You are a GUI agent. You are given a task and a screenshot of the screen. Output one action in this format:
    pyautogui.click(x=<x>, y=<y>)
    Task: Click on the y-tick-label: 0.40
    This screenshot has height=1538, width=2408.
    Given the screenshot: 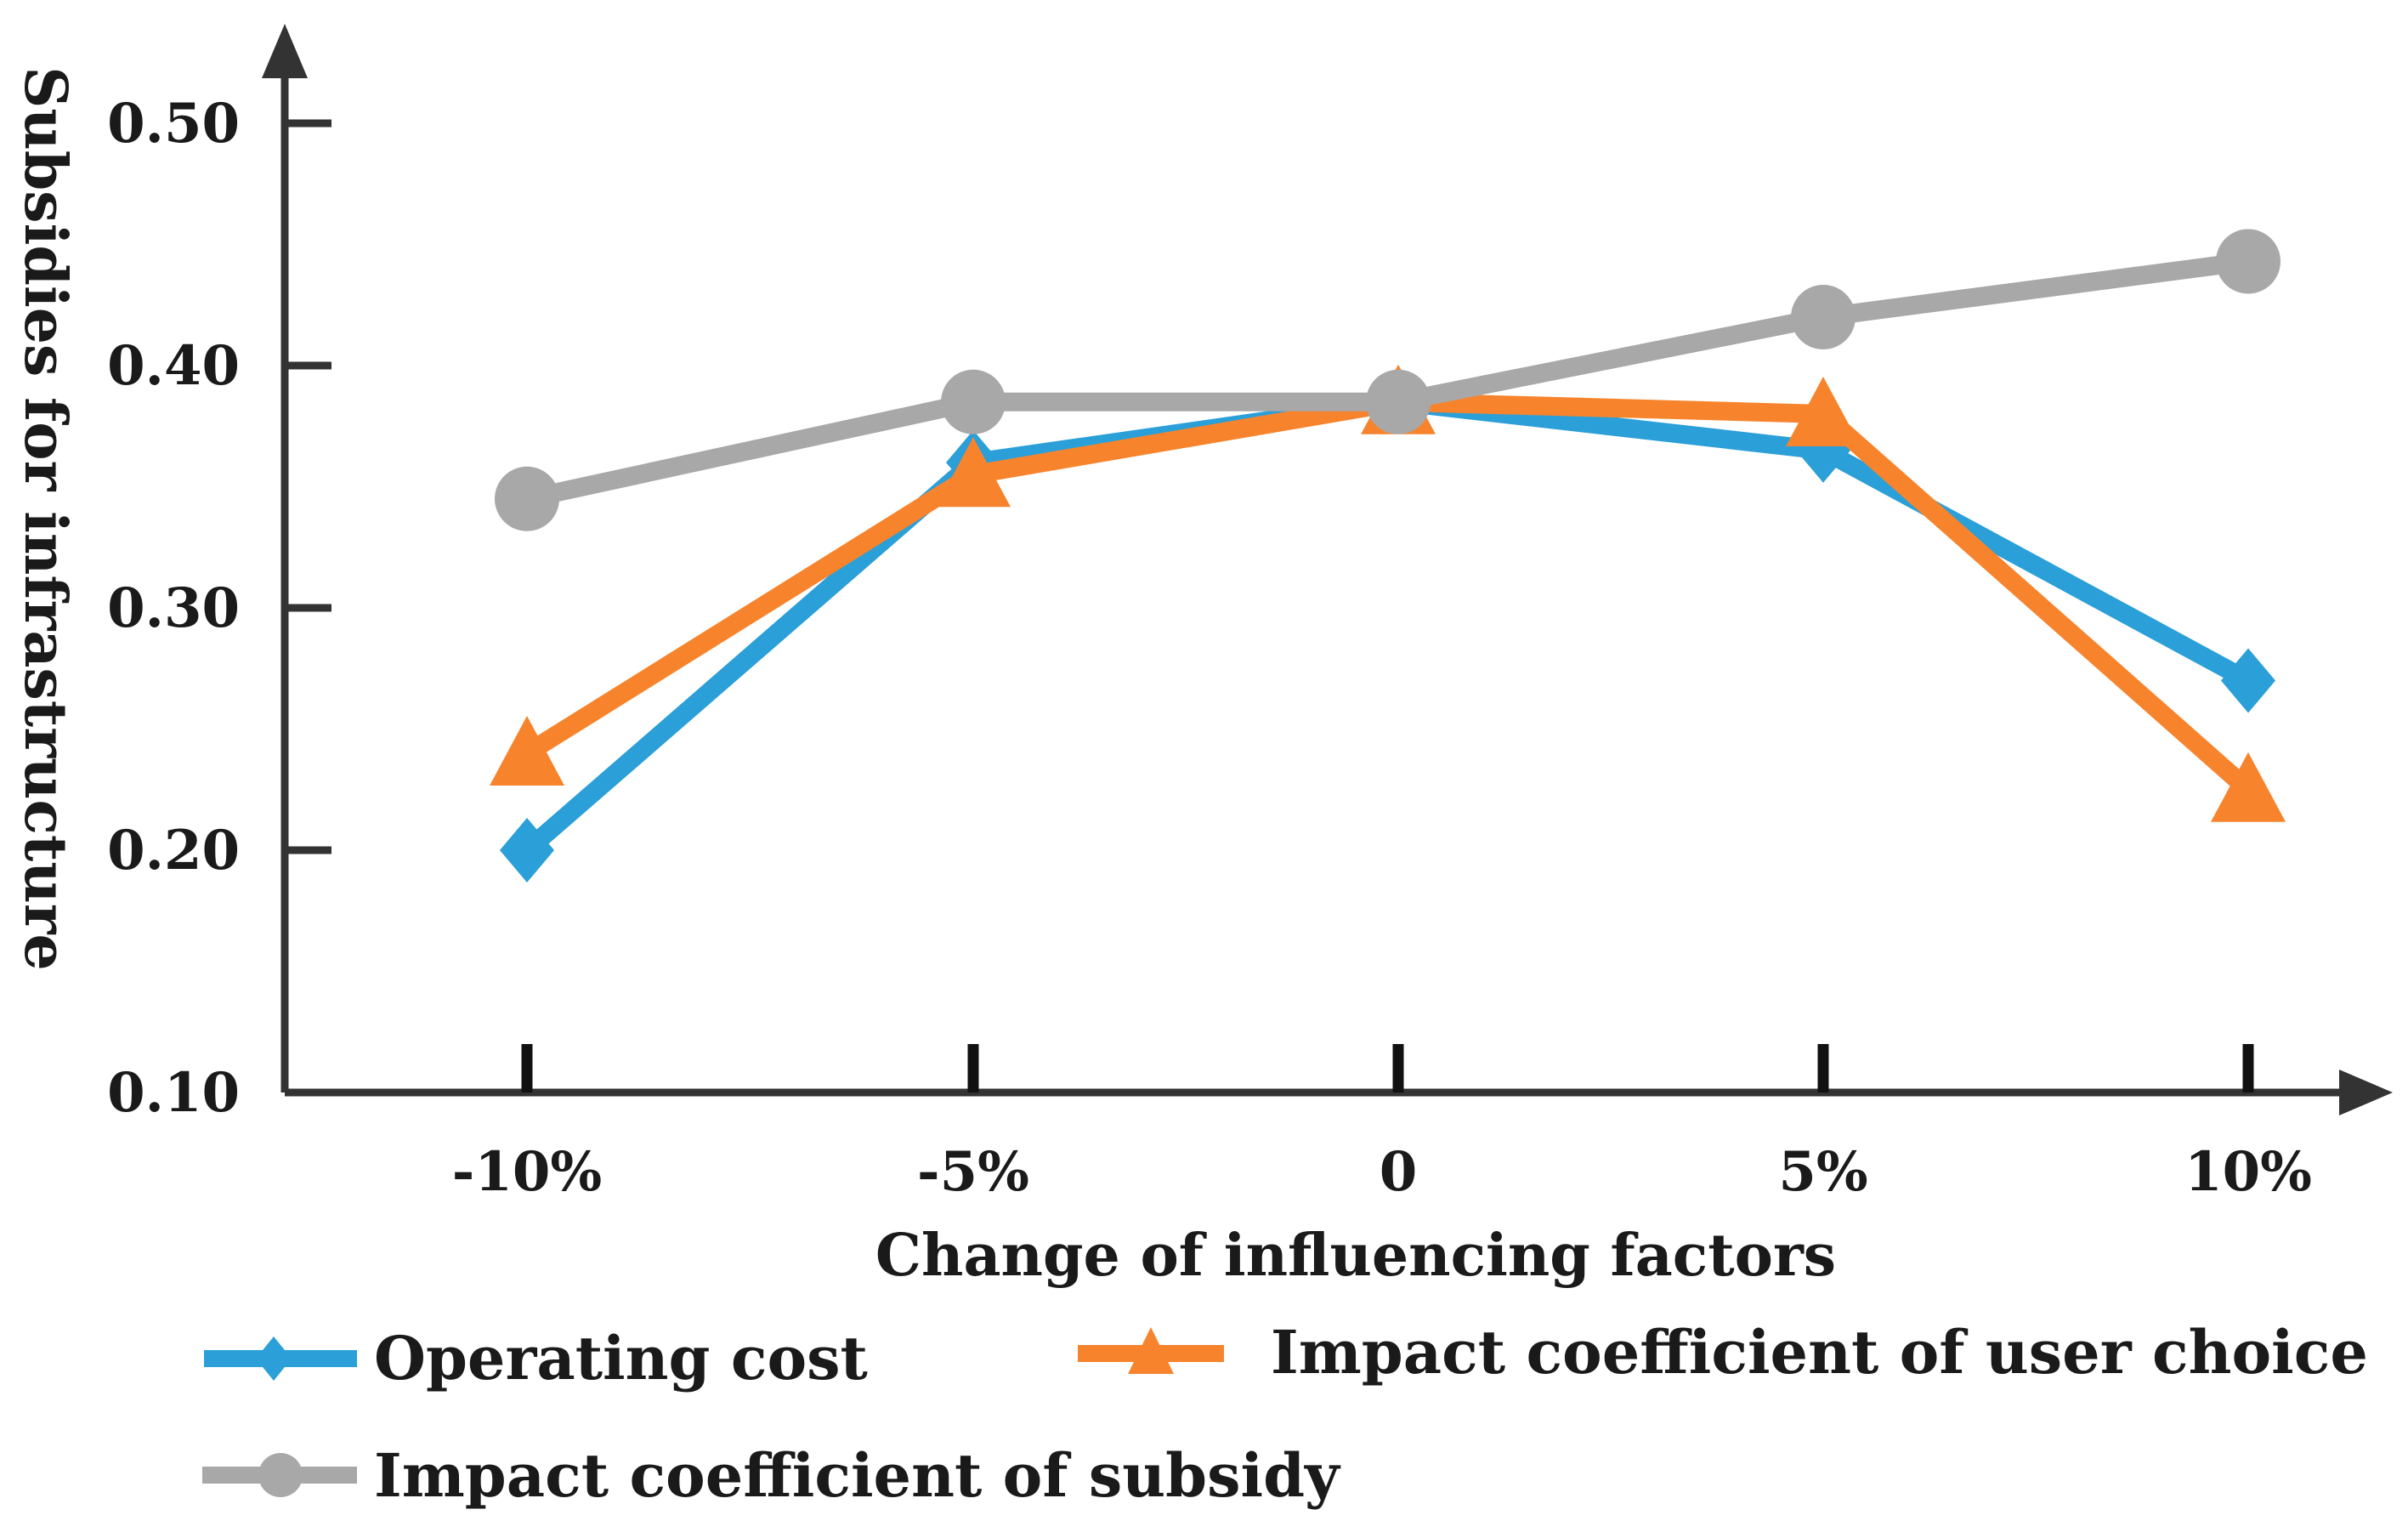 What is the action you would take?
    pyautogui.click(x=174, y=366)
    